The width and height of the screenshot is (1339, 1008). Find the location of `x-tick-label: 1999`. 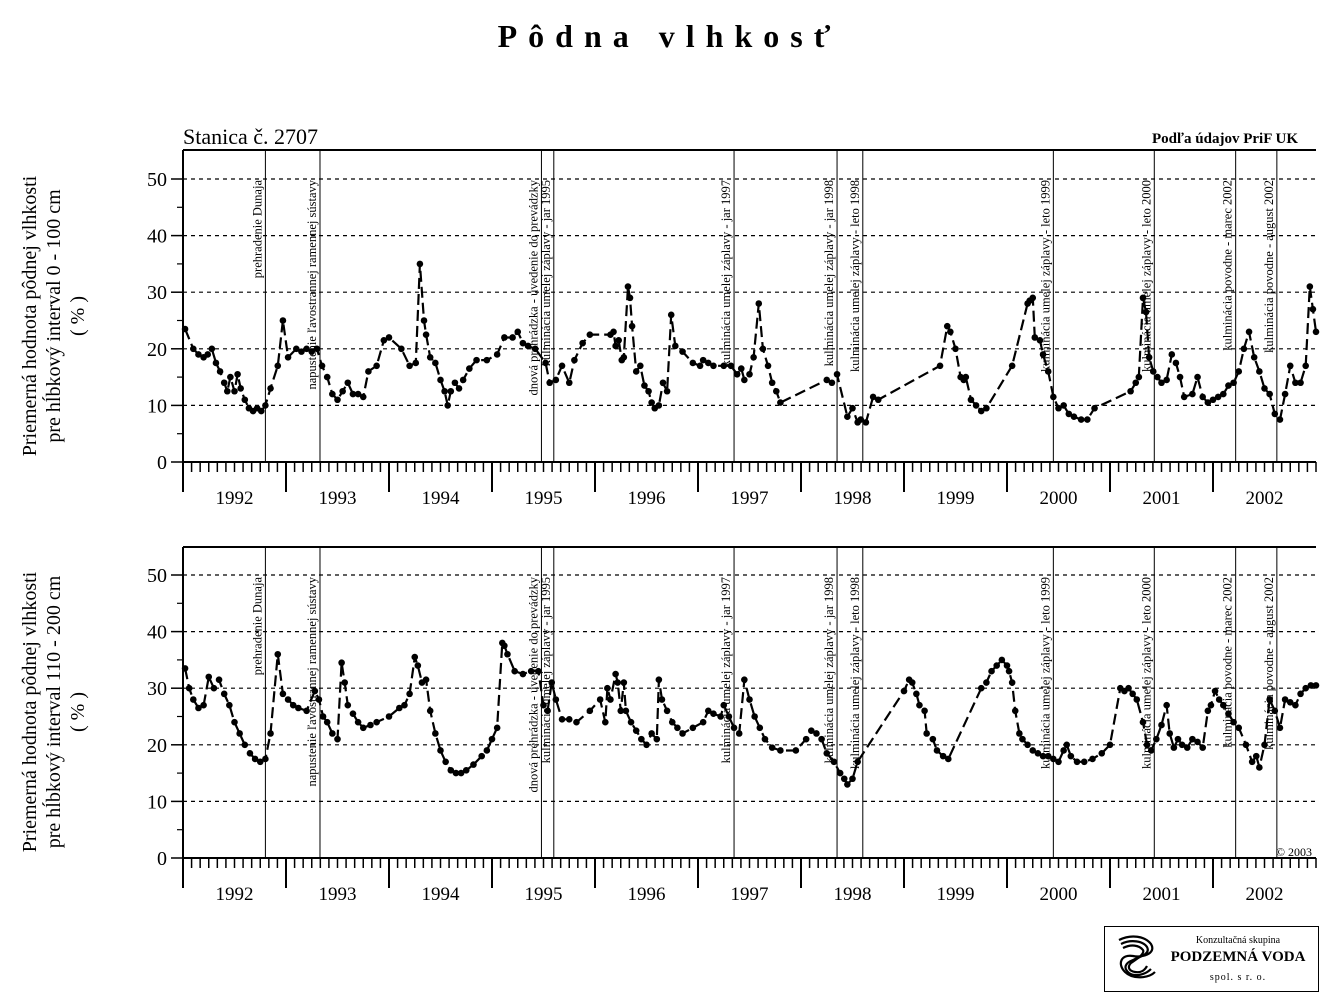

x-tick-label: 1999 is located at coordinates (956, 894).